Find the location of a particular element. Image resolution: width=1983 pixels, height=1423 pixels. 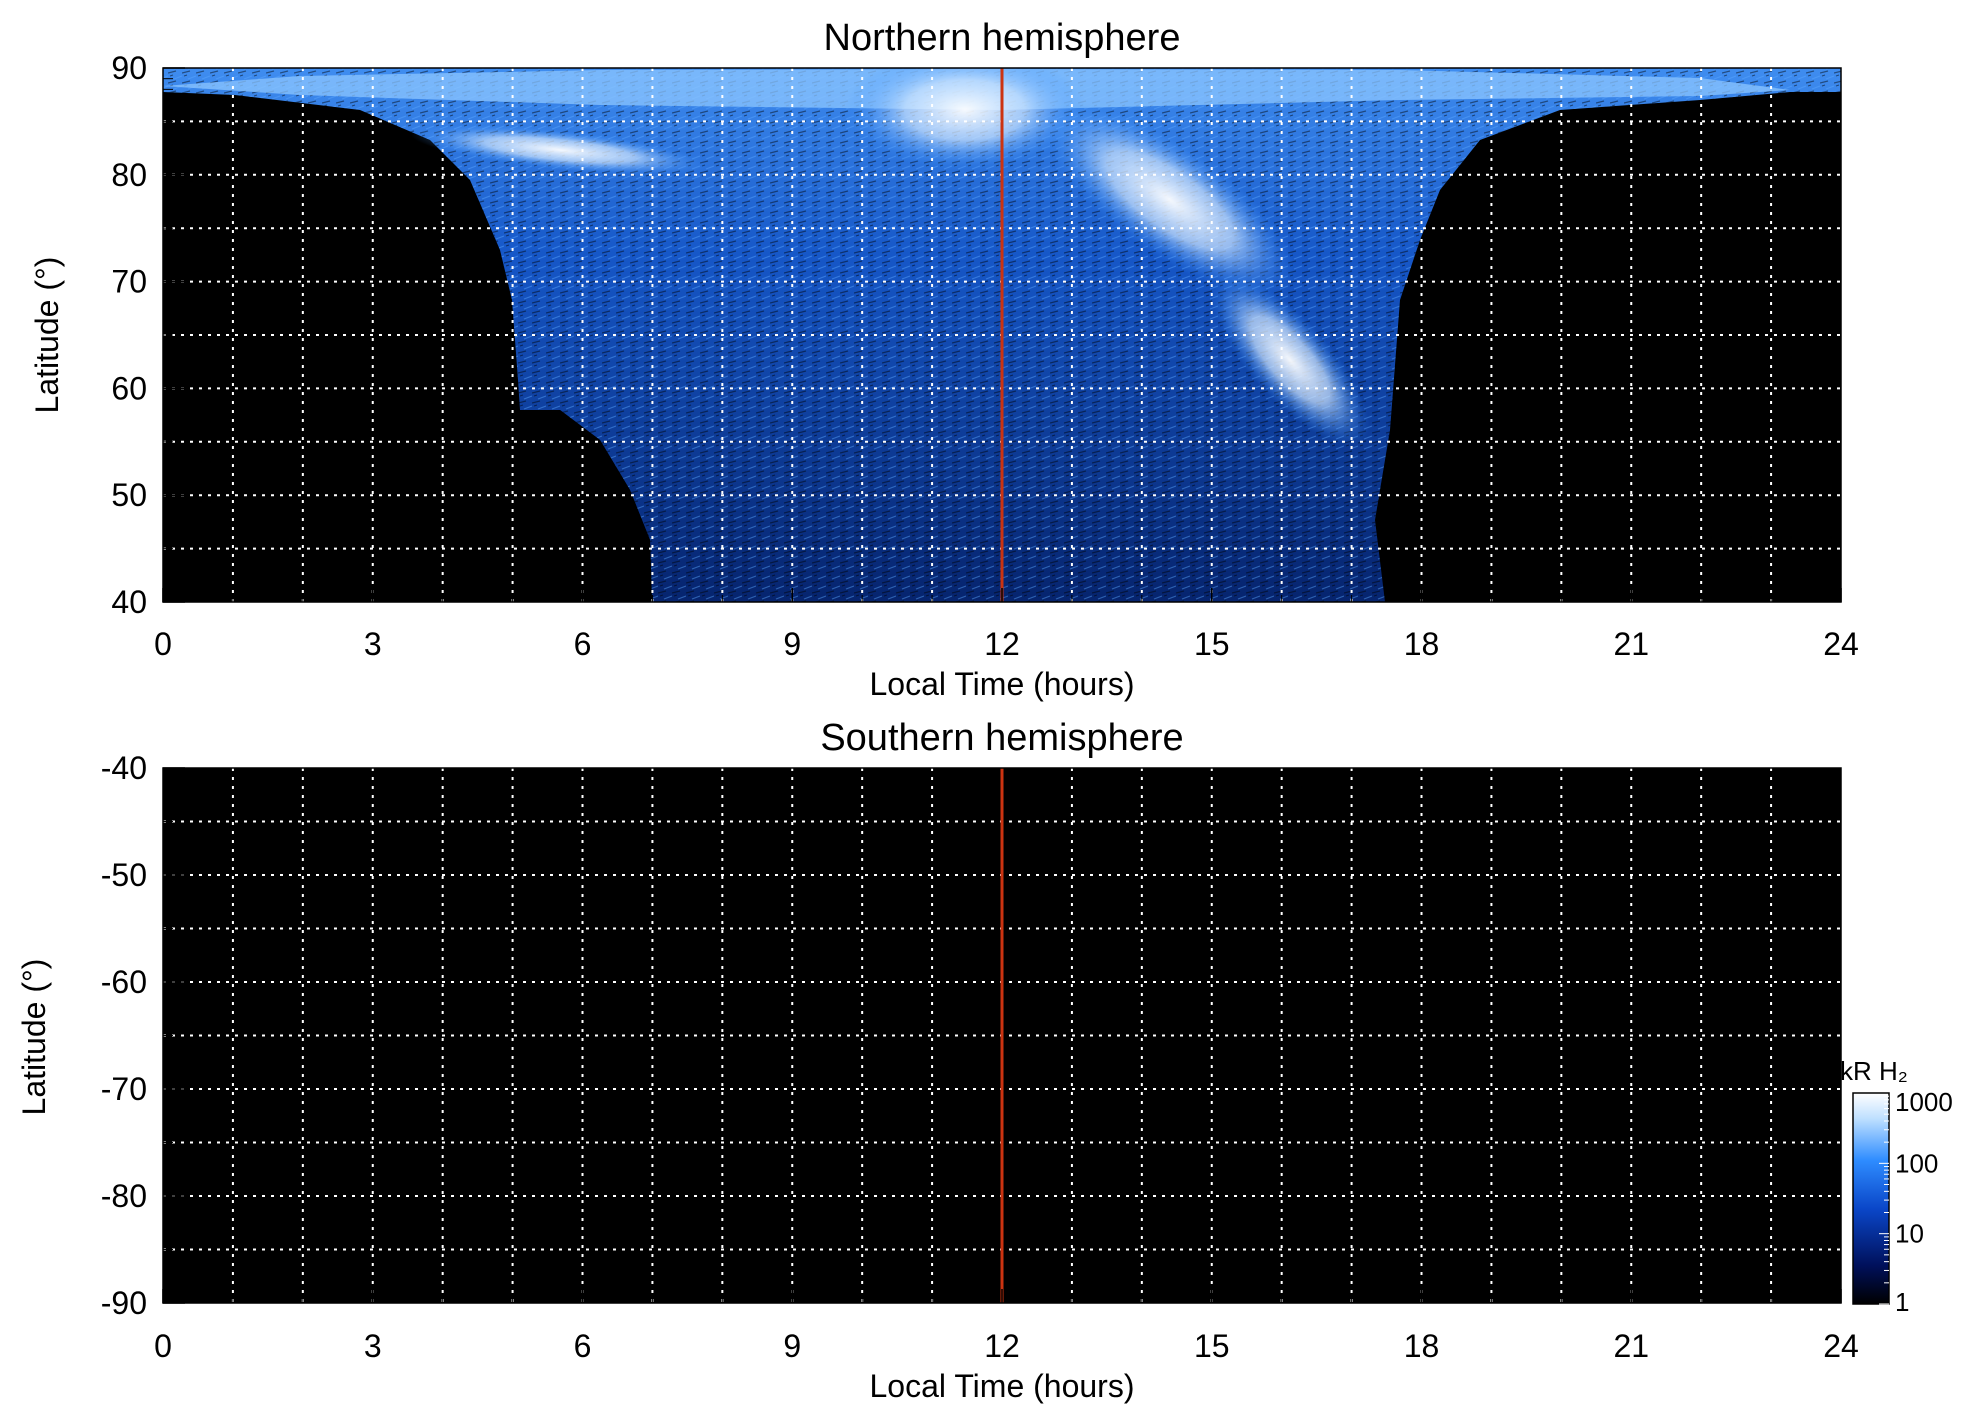

south-ytick-label: -80 is located at coordinates (124, 1196).